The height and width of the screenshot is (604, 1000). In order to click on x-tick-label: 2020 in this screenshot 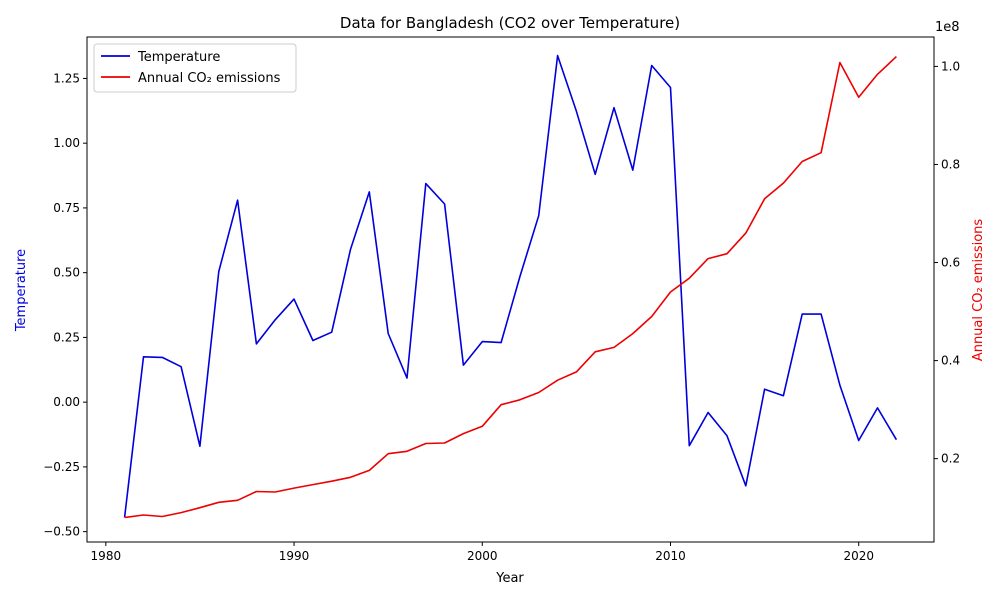, I will do `click(858, 556)`.